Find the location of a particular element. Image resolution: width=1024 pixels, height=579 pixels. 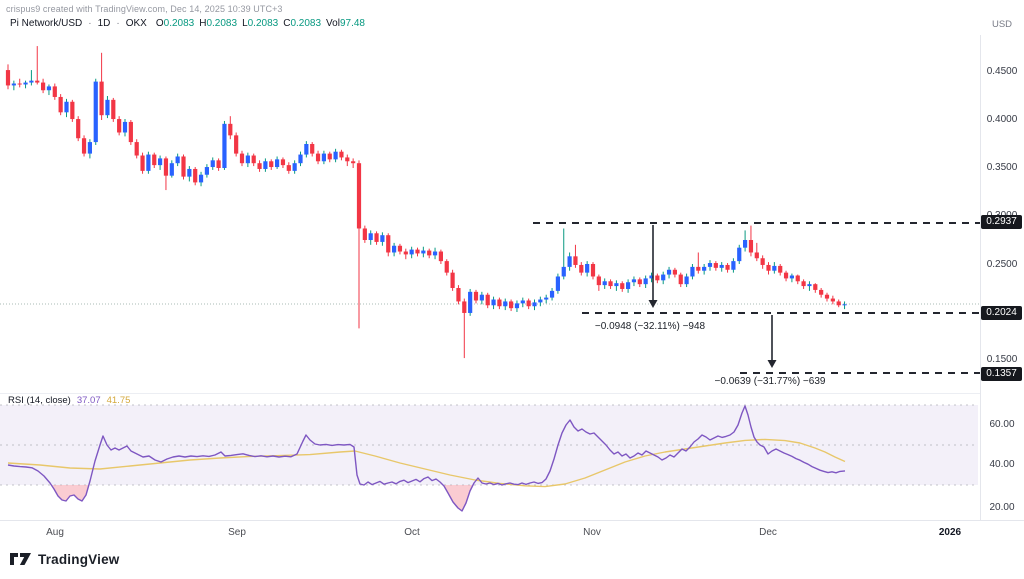

interval-label: 1D is located at coordinates (104, 23).